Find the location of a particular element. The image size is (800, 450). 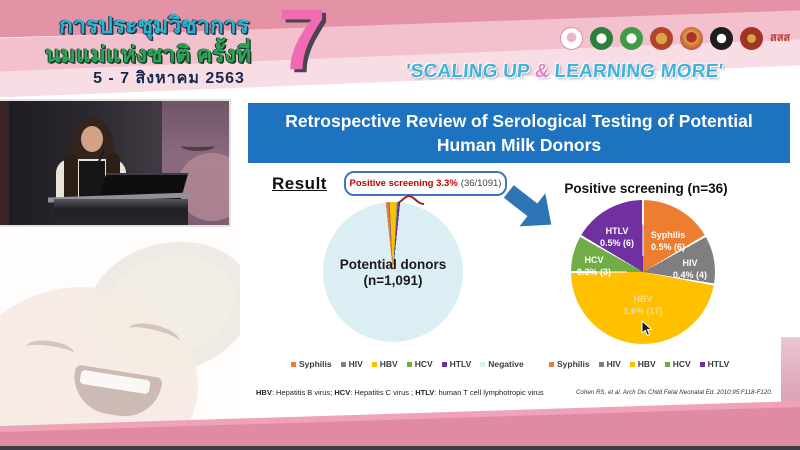

potential-donors-label: Potential donors (n=1,091) is located at coordinates (393, 272).